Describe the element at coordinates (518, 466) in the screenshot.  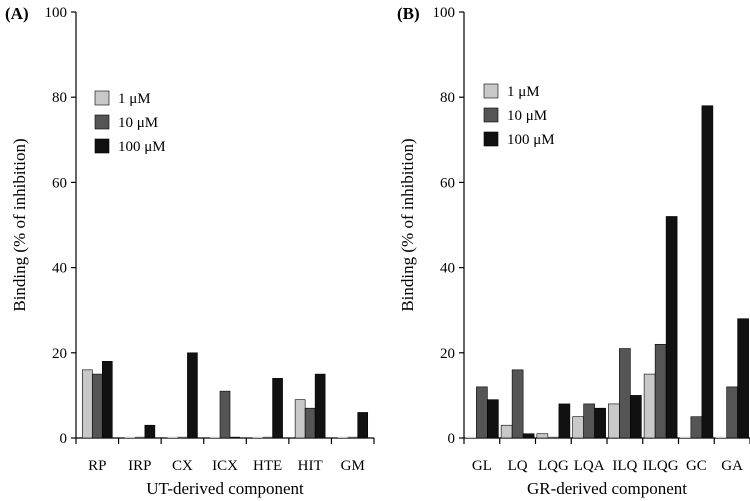
I see `x-tick-label: LQ` at that location.